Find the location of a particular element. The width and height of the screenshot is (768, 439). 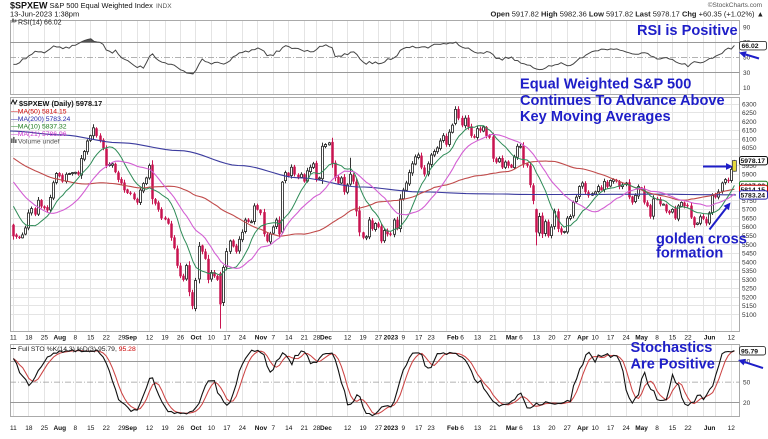

svg-text: RSI(14) 66.02 is located at coordinates (40, 23).